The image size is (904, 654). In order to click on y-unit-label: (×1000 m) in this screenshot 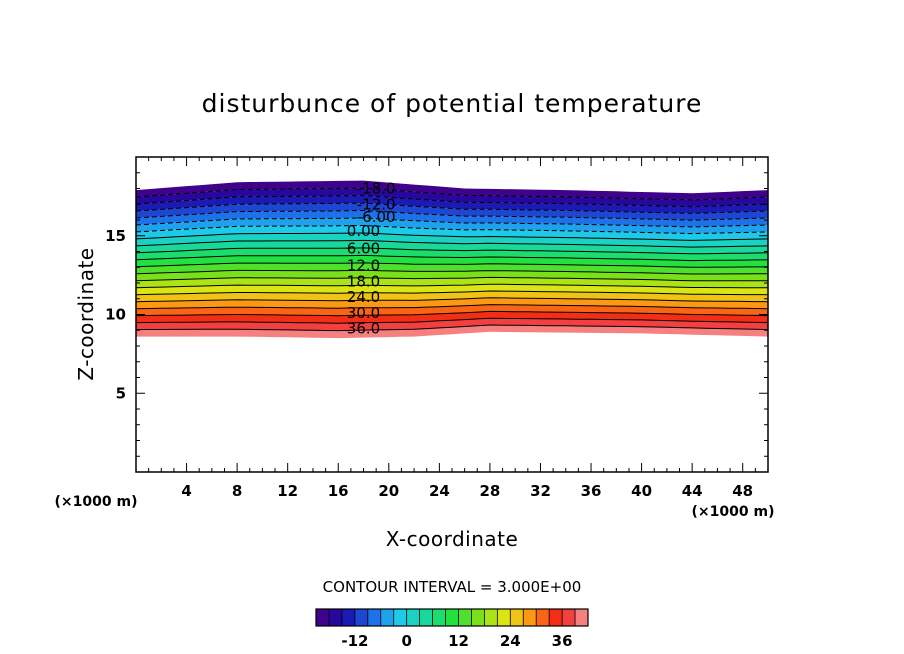, I will do `click(96, 502)`.